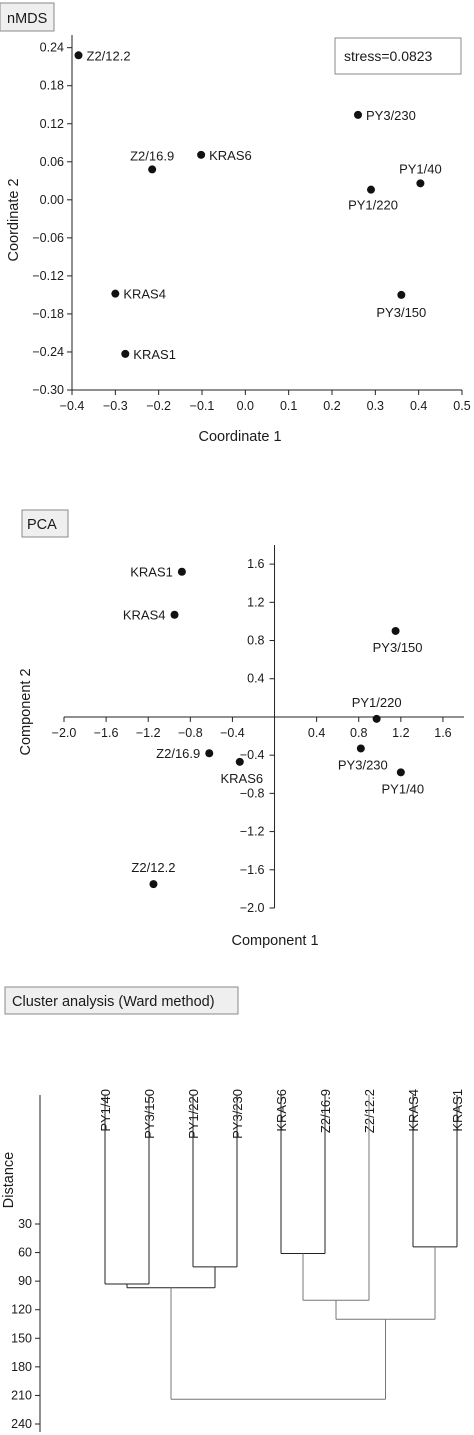 The width and height of the screenshot is (474, 1435). What do you see at coordinates (373, 205) in the screenshot?
I see `nmds-point-label: PY1/220` at bounding box center [373, 205].